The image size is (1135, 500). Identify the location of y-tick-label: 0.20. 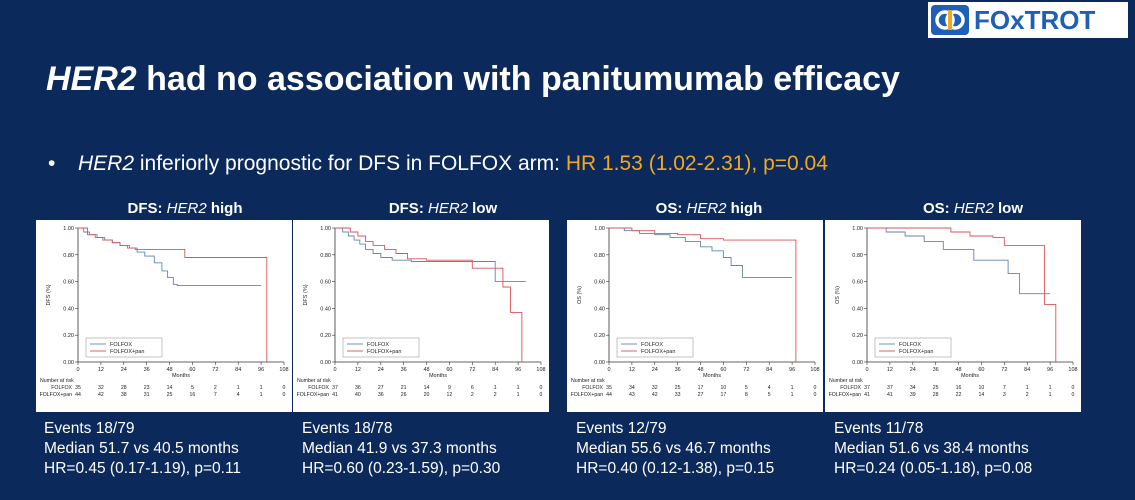
(599, 336).